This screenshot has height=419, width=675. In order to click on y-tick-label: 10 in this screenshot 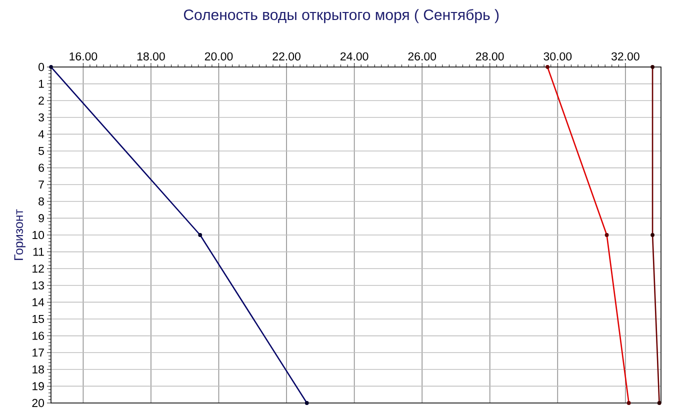, I will do `click(38, 235)`.